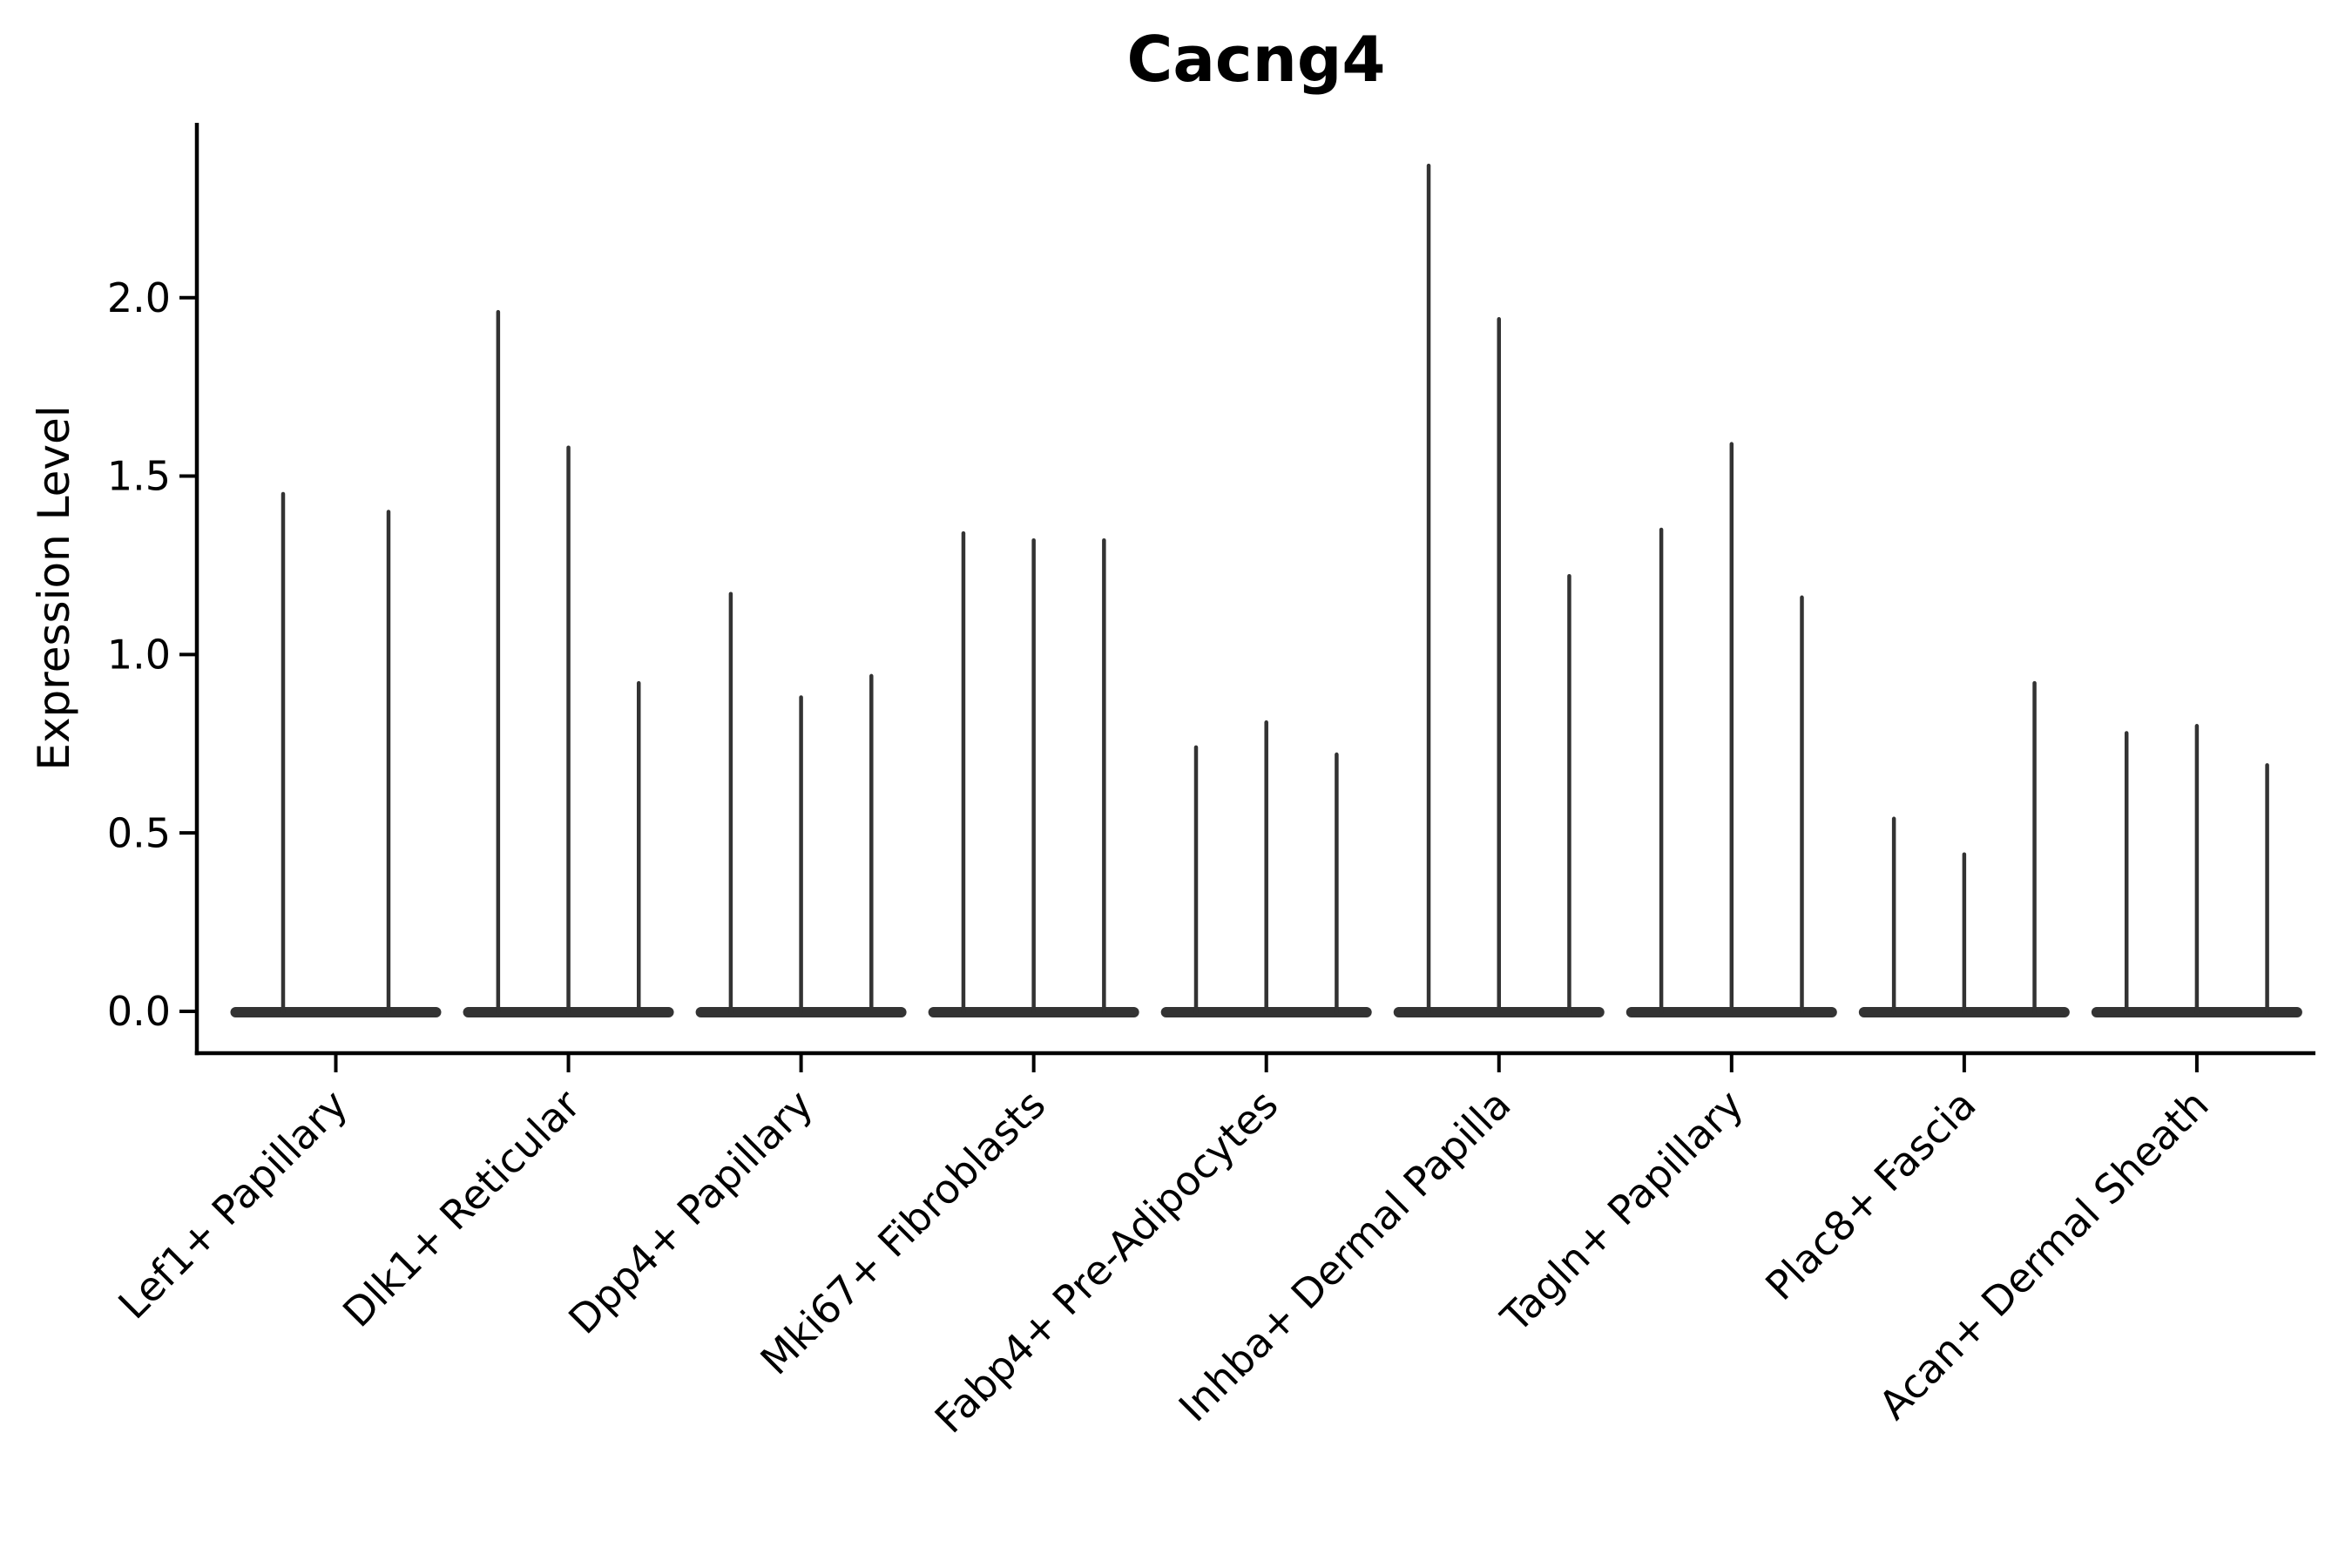 This screenshot has width=2352, height=1568. I want to click on x-tick-label: Dpp4+ Papillary, so click(690, 1212).